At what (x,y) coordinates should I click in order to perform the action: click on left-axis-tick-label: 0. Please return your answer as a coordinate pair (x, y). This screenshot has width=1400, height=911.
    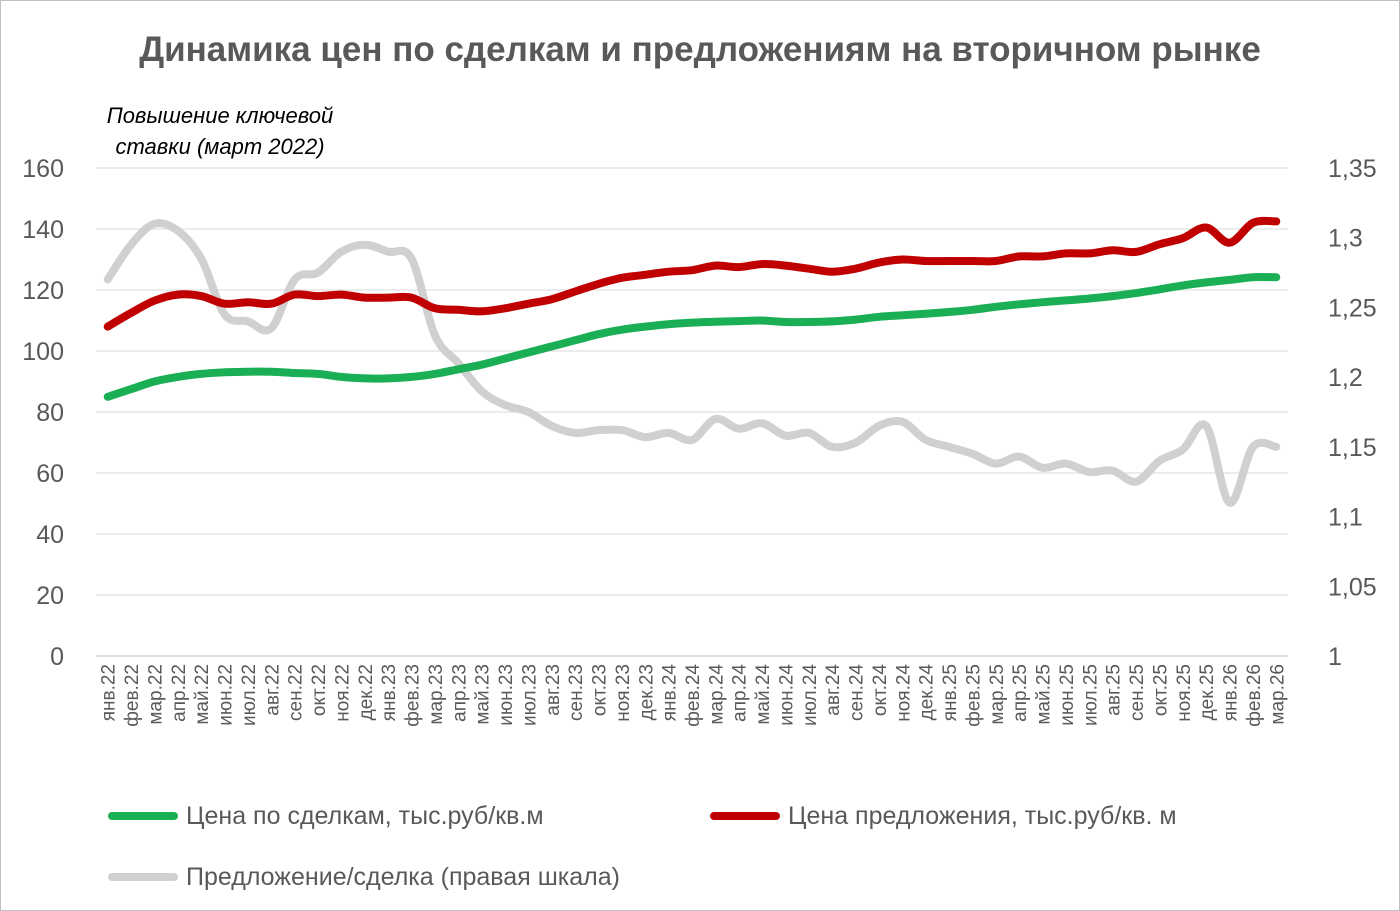
    Looking at the image, I should click on (57, 657).